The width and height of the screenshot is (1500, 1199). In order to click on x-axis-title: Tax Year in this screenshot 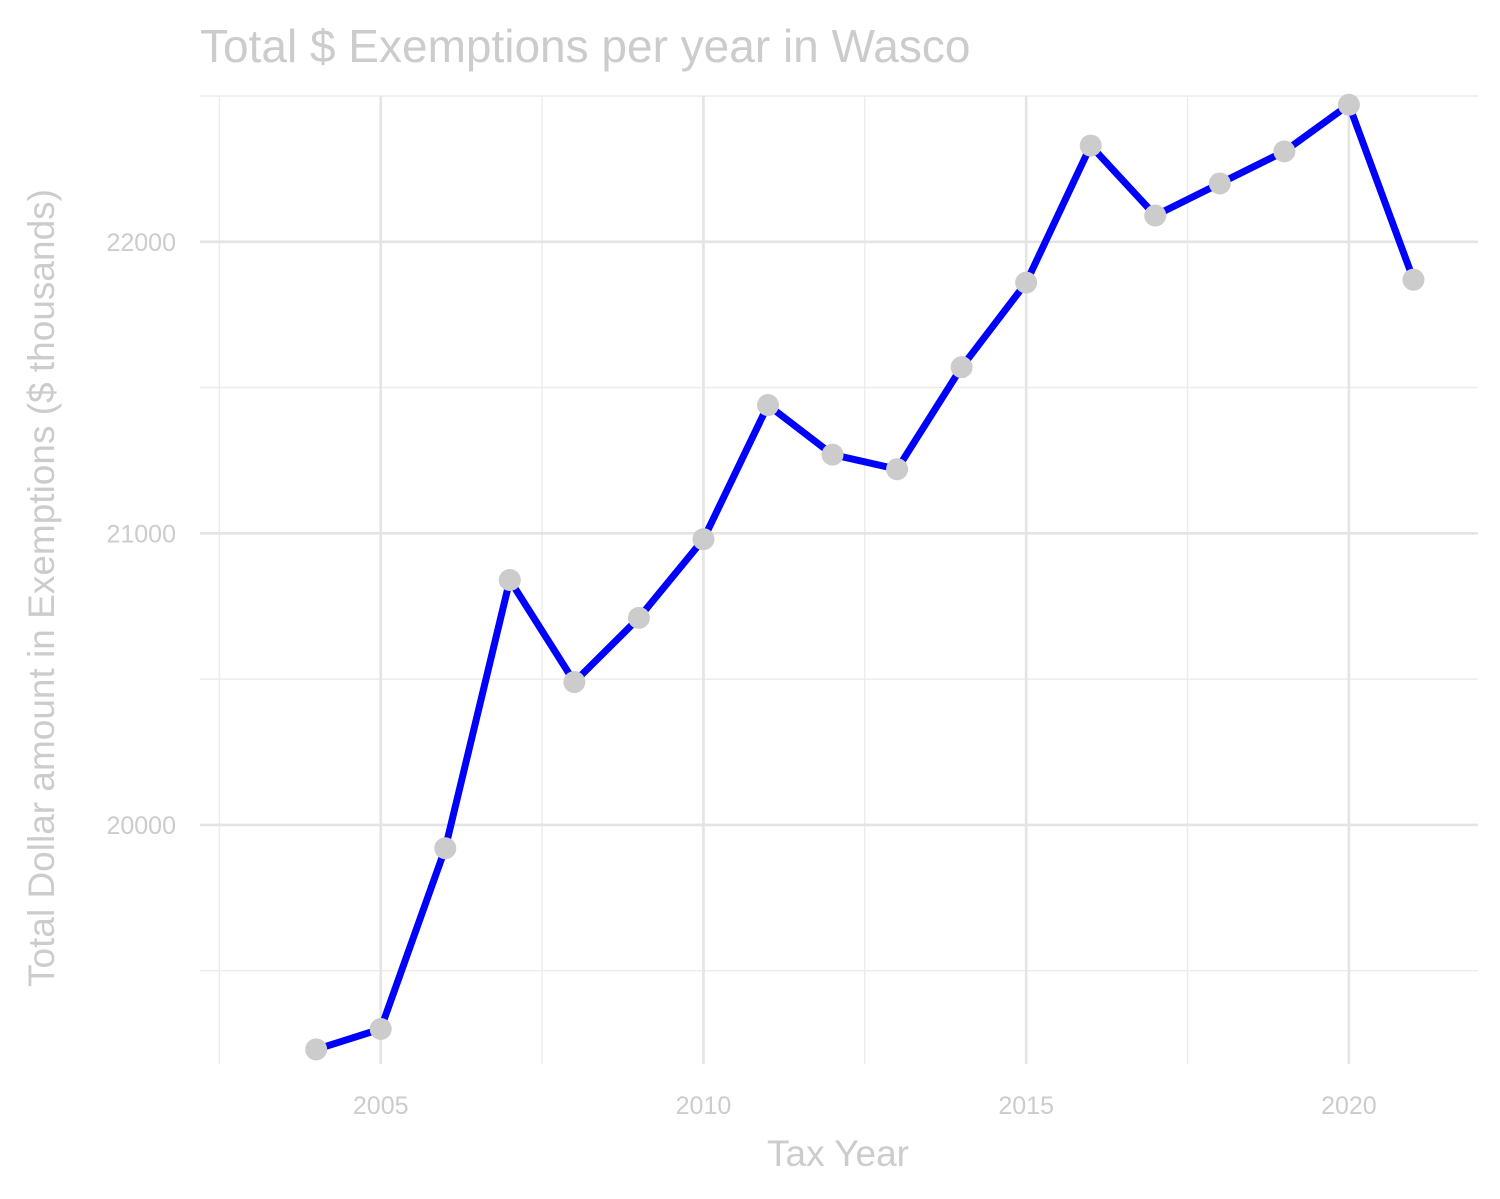, I will do `click(838, 1153)`.